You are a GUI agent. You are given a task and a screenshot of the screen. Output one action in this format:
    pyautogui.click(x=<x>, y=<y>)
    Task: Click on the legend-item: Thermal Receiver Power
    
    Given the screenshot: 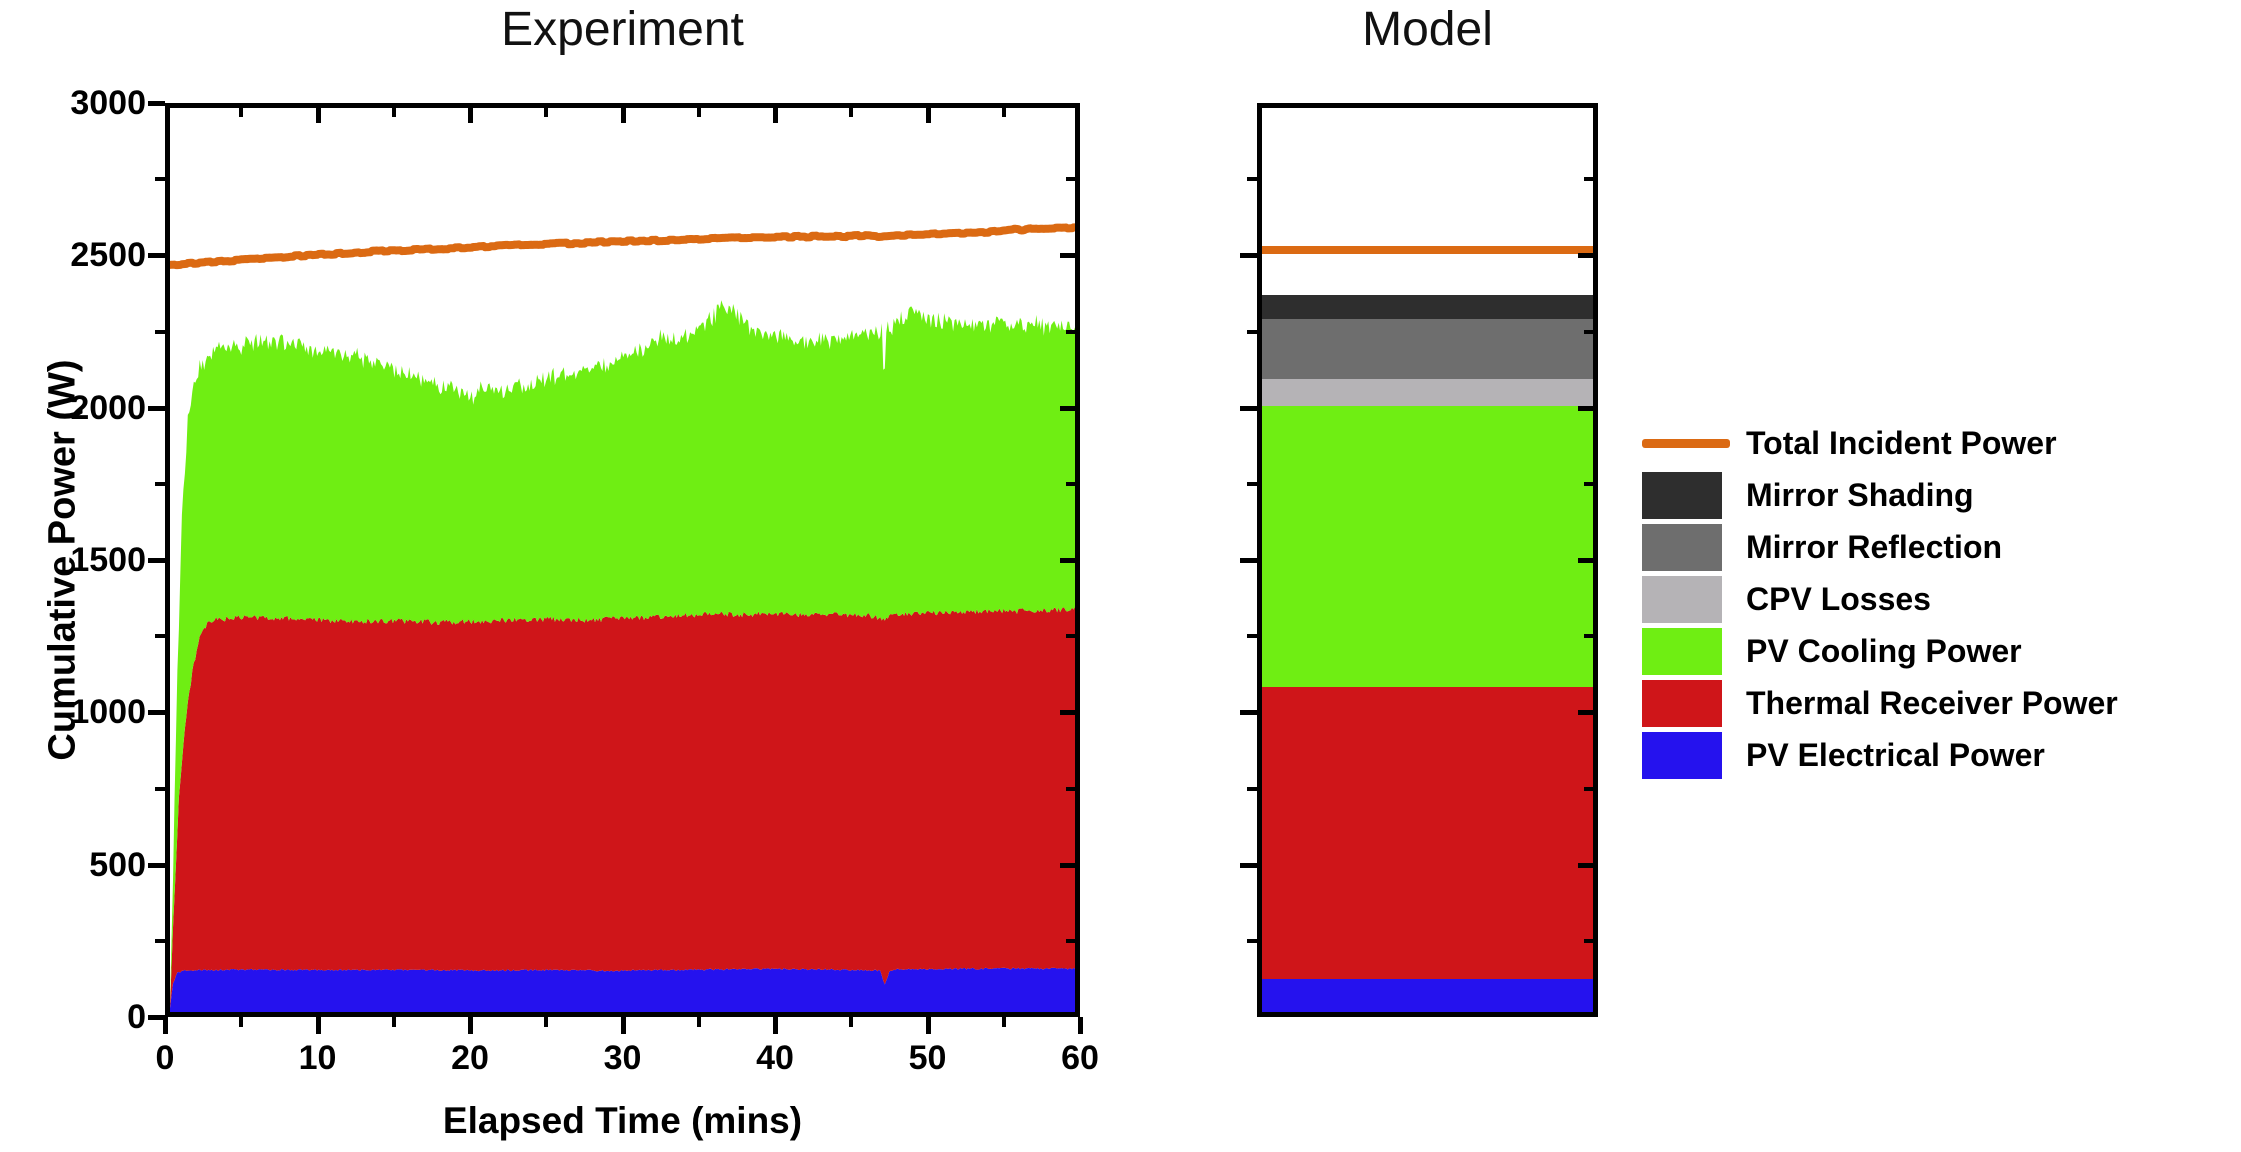 What is the action you would take?
    pyautogui.click(x=1880, y=703)
    